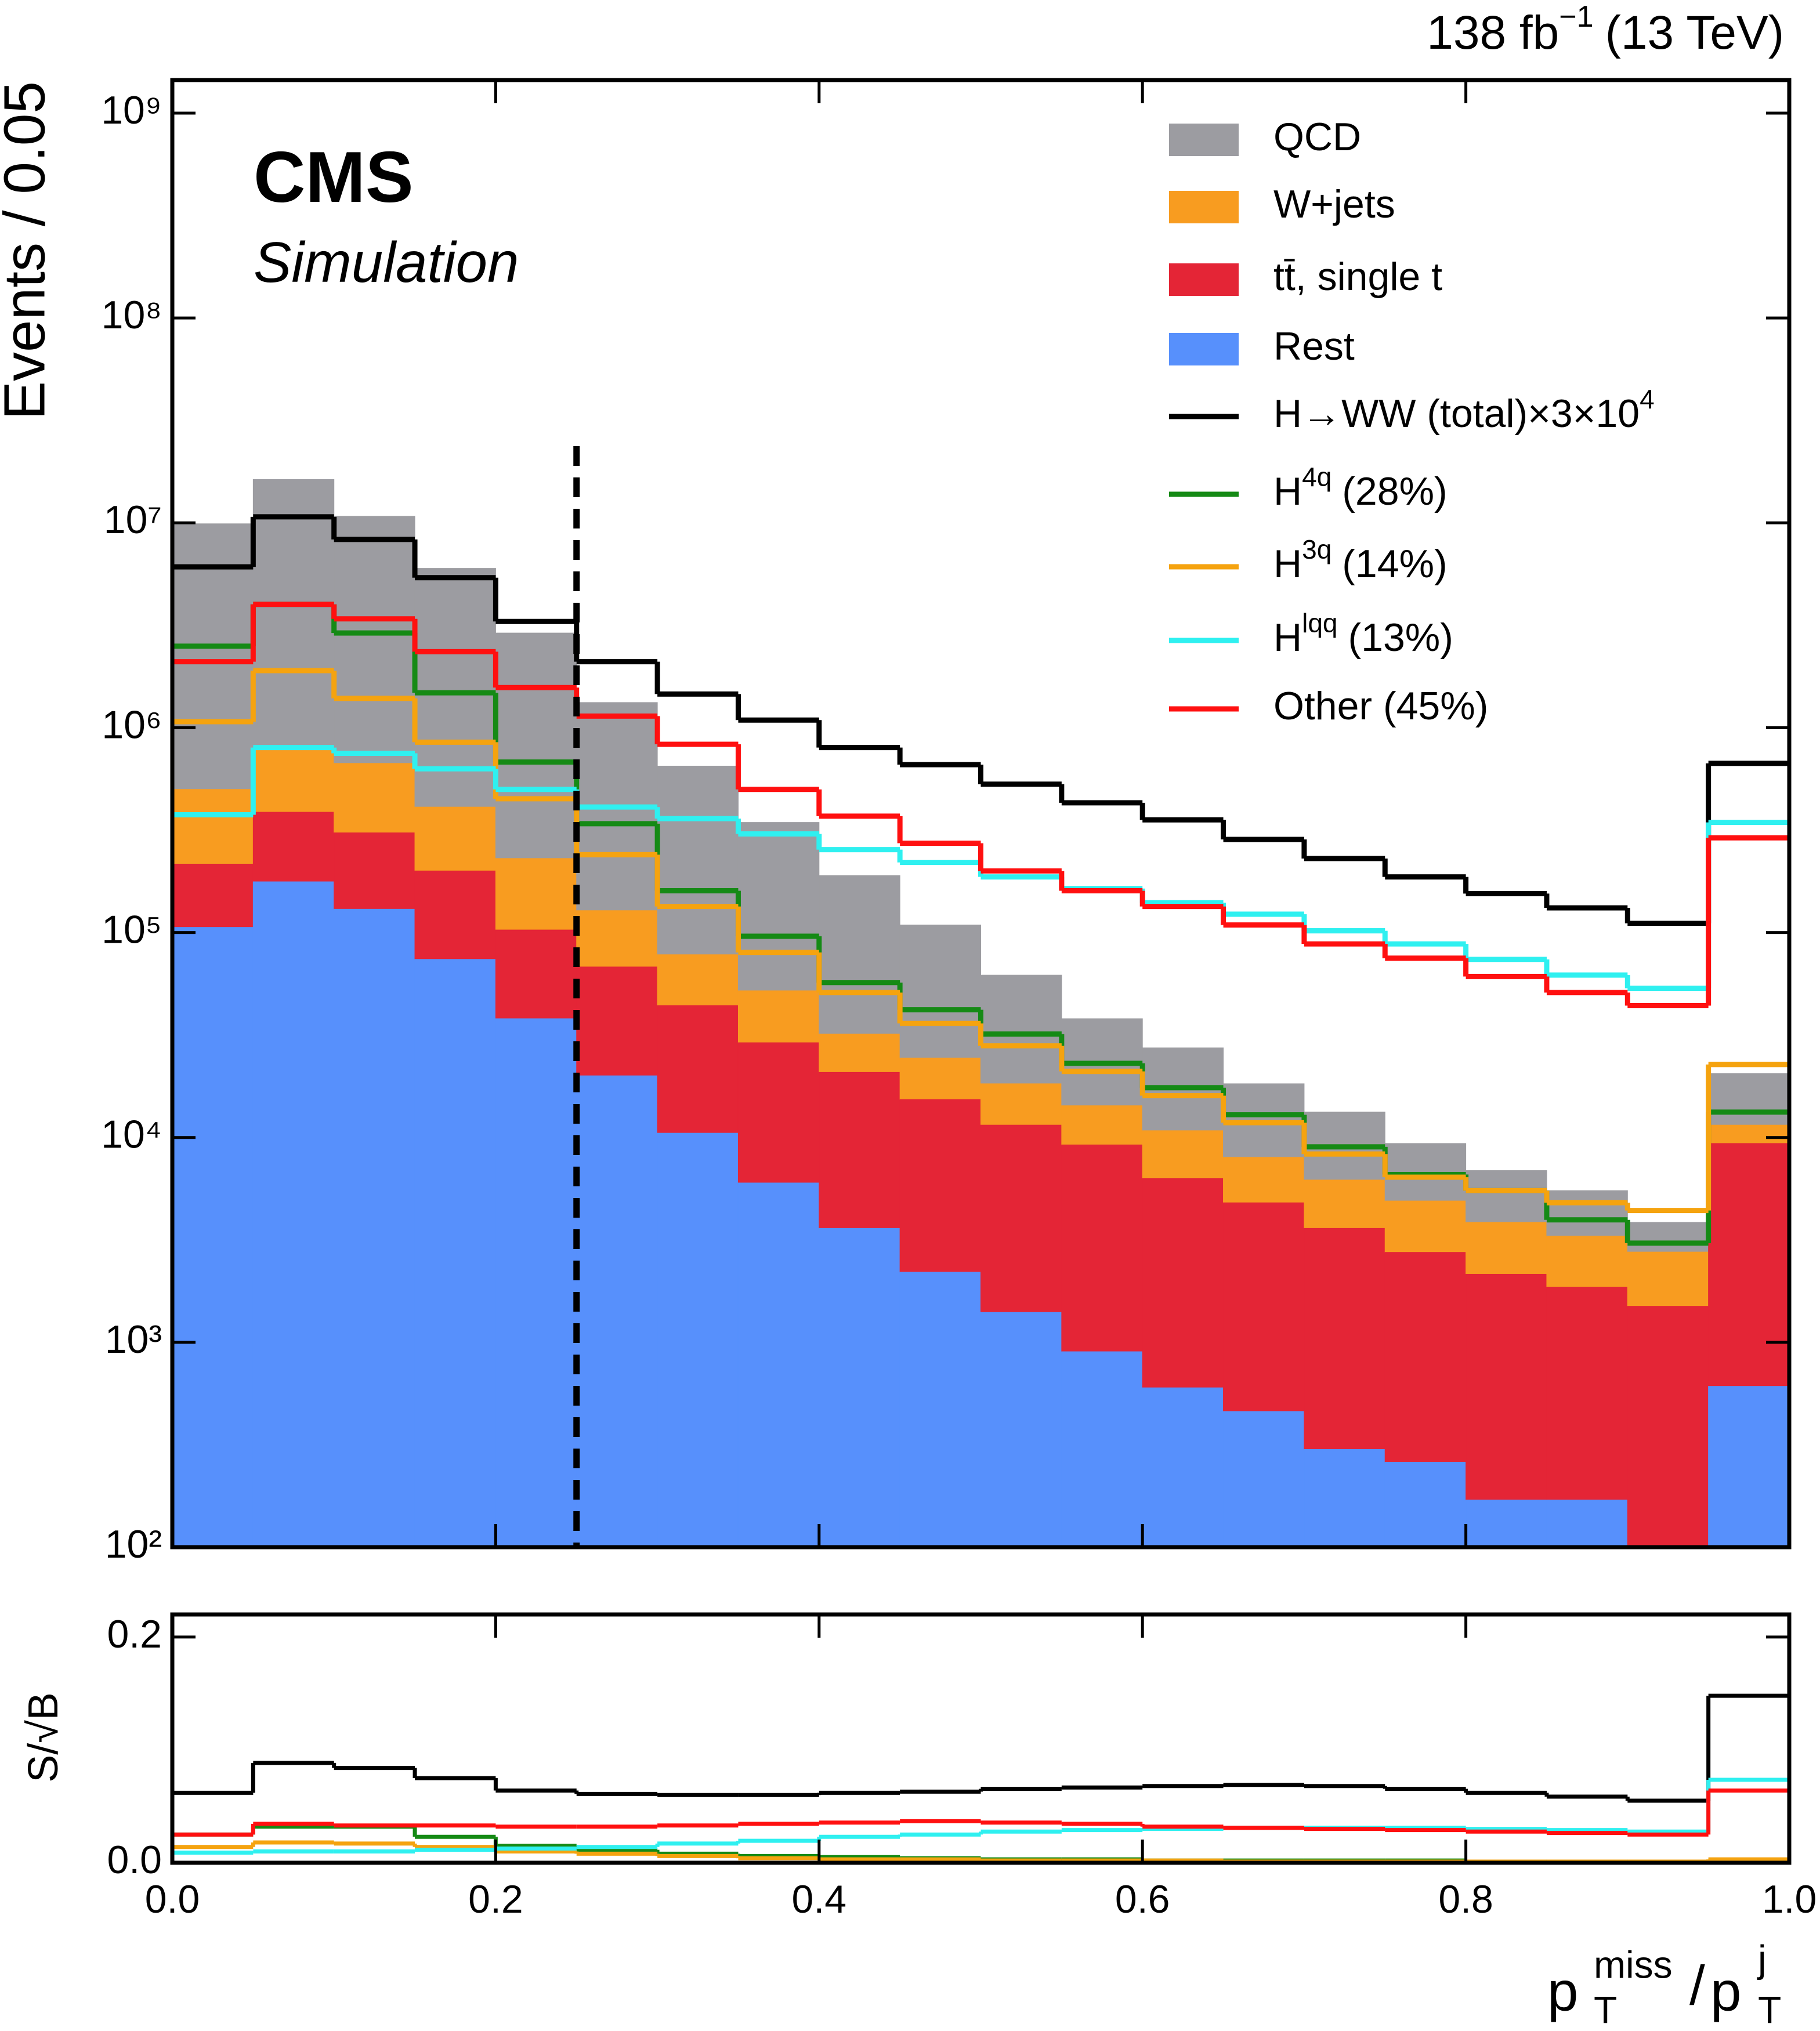  What do you see at coordinates (132, 315) in the screenshot?
I see `y-tick-label: 10⁸` at bounding box center [132, 315].